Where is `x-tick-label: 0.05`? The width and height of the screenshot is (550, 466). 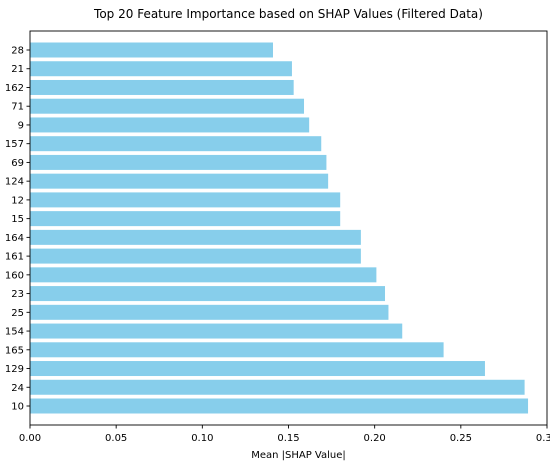
x-tick-label: 0.05 is located at coordinates (116, 438).